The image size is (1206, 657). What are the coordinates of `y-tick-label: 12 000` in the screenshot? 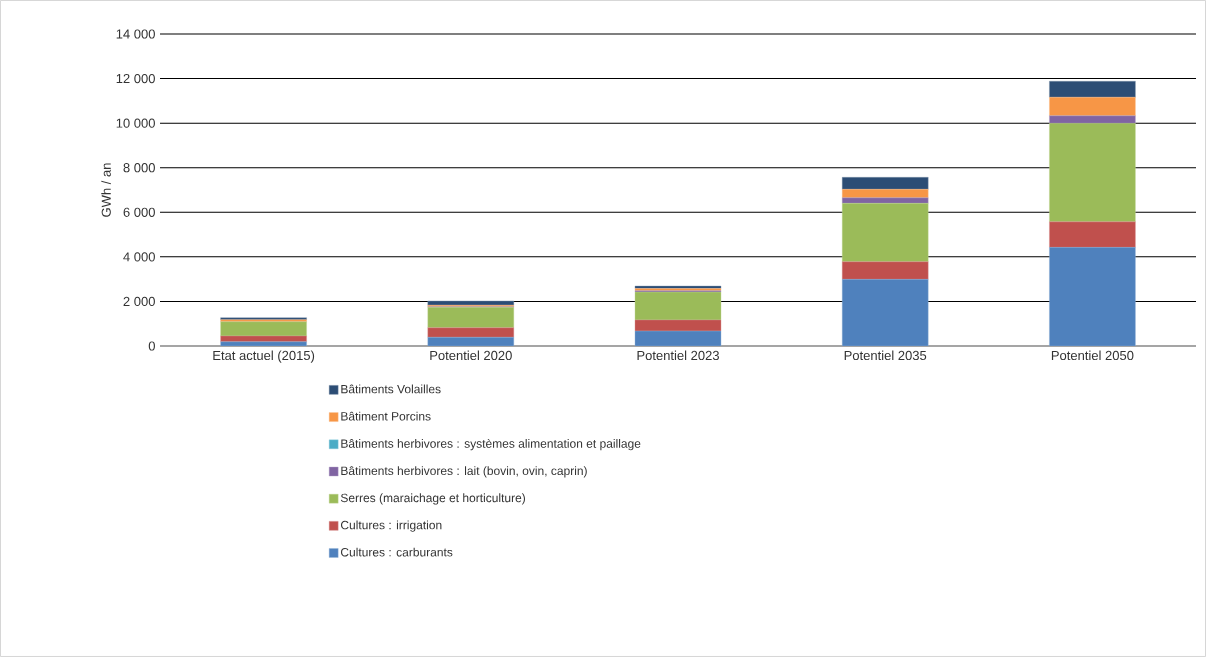 It's located at (135, 78).